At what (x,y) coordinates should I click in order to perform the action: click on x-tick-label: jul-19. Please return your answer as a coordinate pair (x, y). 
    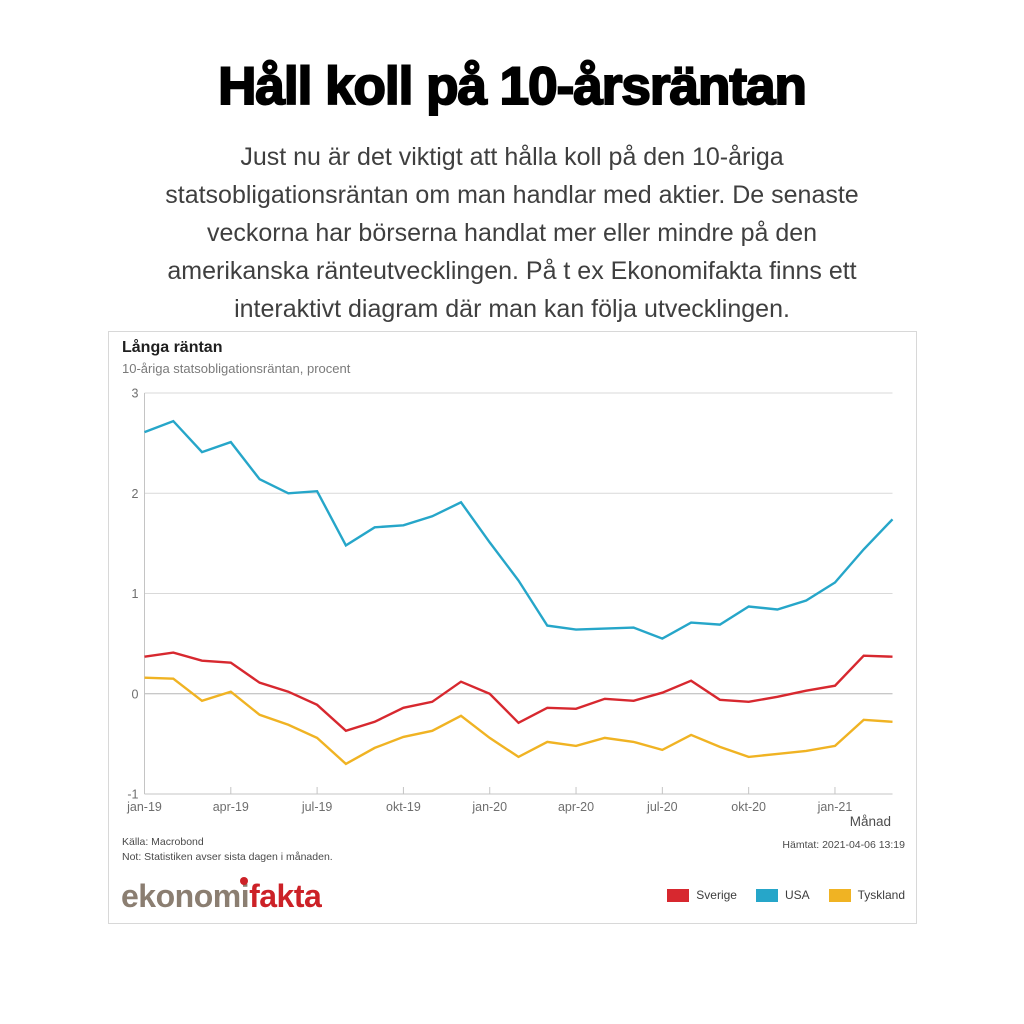
    Looking at the image, I should click on (317, 807).